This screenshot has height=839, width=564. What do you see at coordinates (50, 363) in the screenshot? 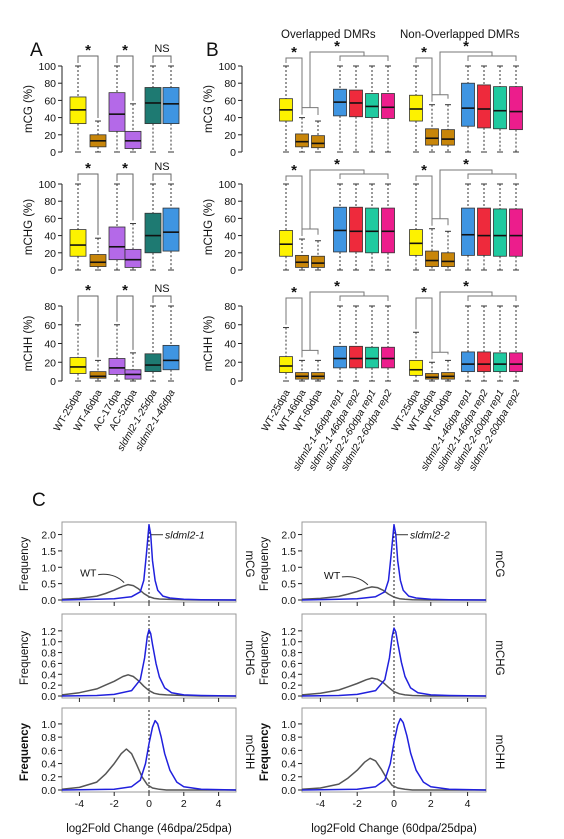
I see `panel-a-mchh-ytick-label: 20` at bounding box center [50, 363].